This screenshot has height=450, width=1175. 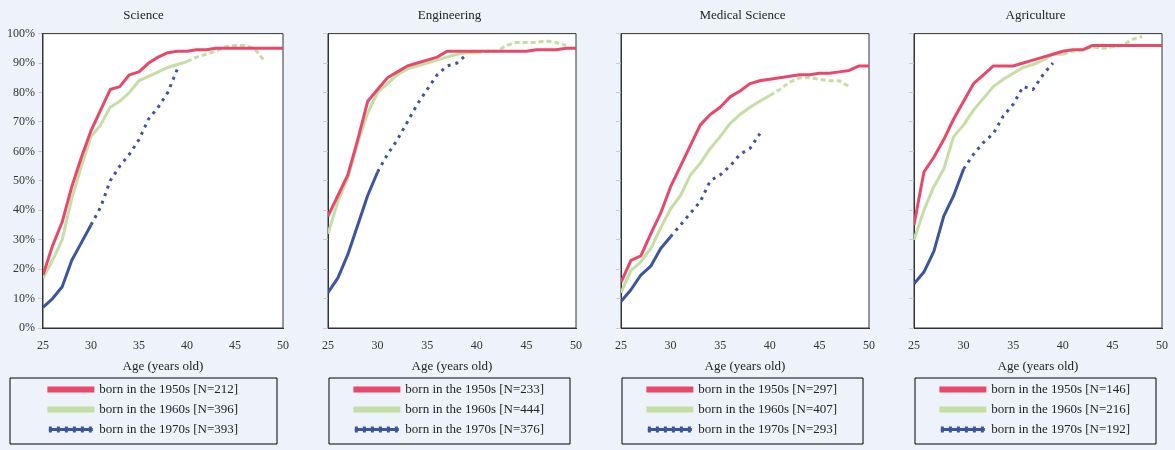 I want to click on y-tick-label: 0%, so click(x=27, y=327).